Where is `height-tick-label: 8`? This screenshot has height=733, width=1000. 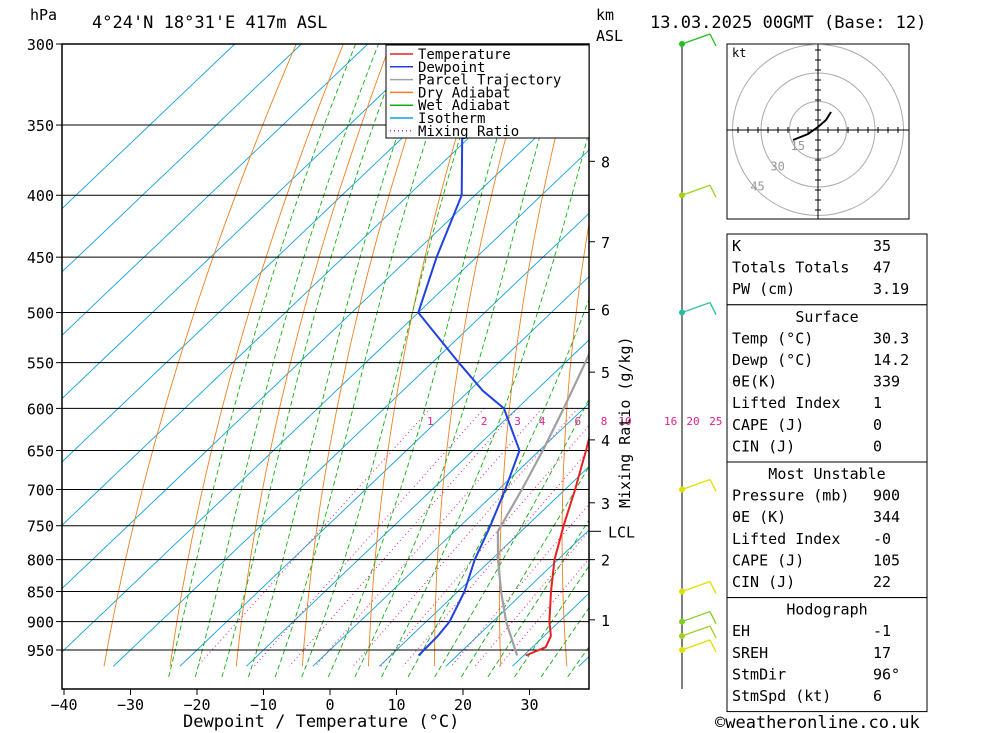
height-tick-label: 8 is located at coordinates (605, 162).